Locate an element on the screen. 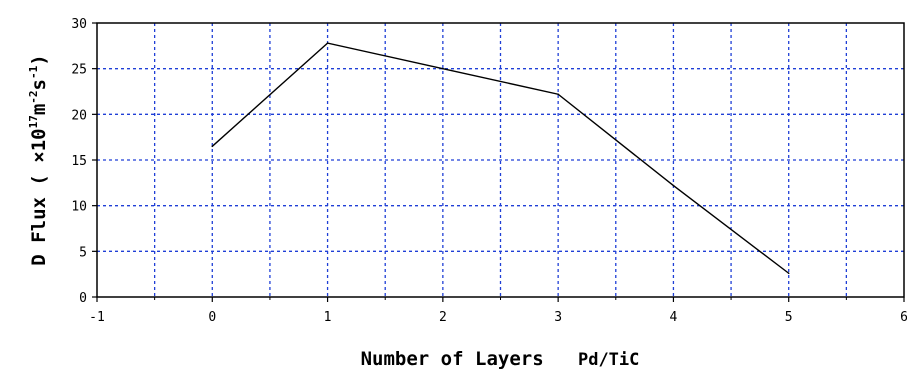  y-axis-title-exp: 17 is located at coordinates (33, 121).